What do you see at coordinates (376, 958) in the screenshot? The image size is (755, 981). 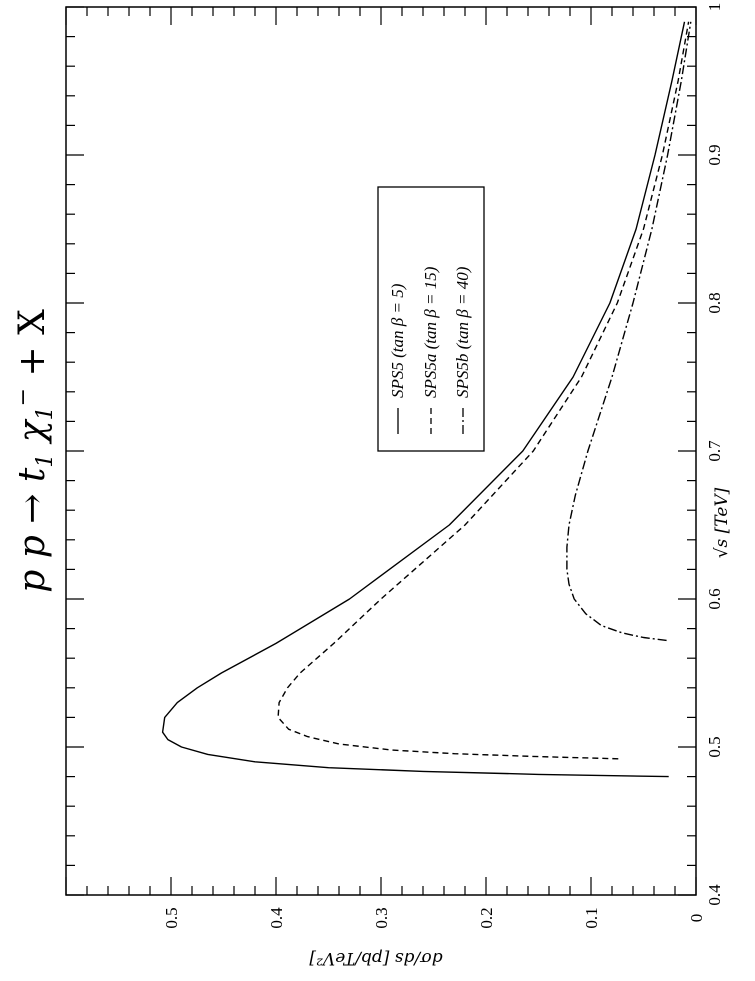 I see `y-axis-label: dσ/ds [pb/TeV²]` at bounding box center [376, 958].